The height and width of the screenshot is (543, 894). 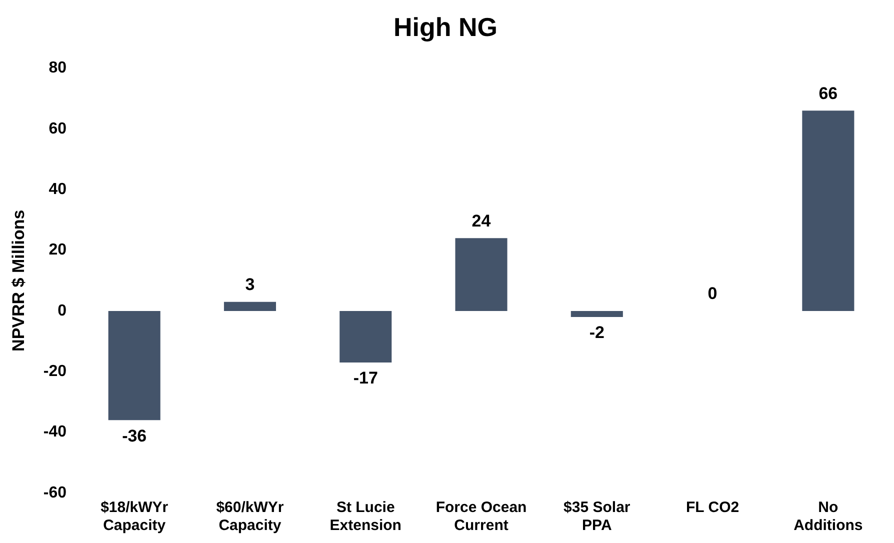 I want to click on x-tick-label: $60/kWYr Capacity, so click(x=250, y=516).